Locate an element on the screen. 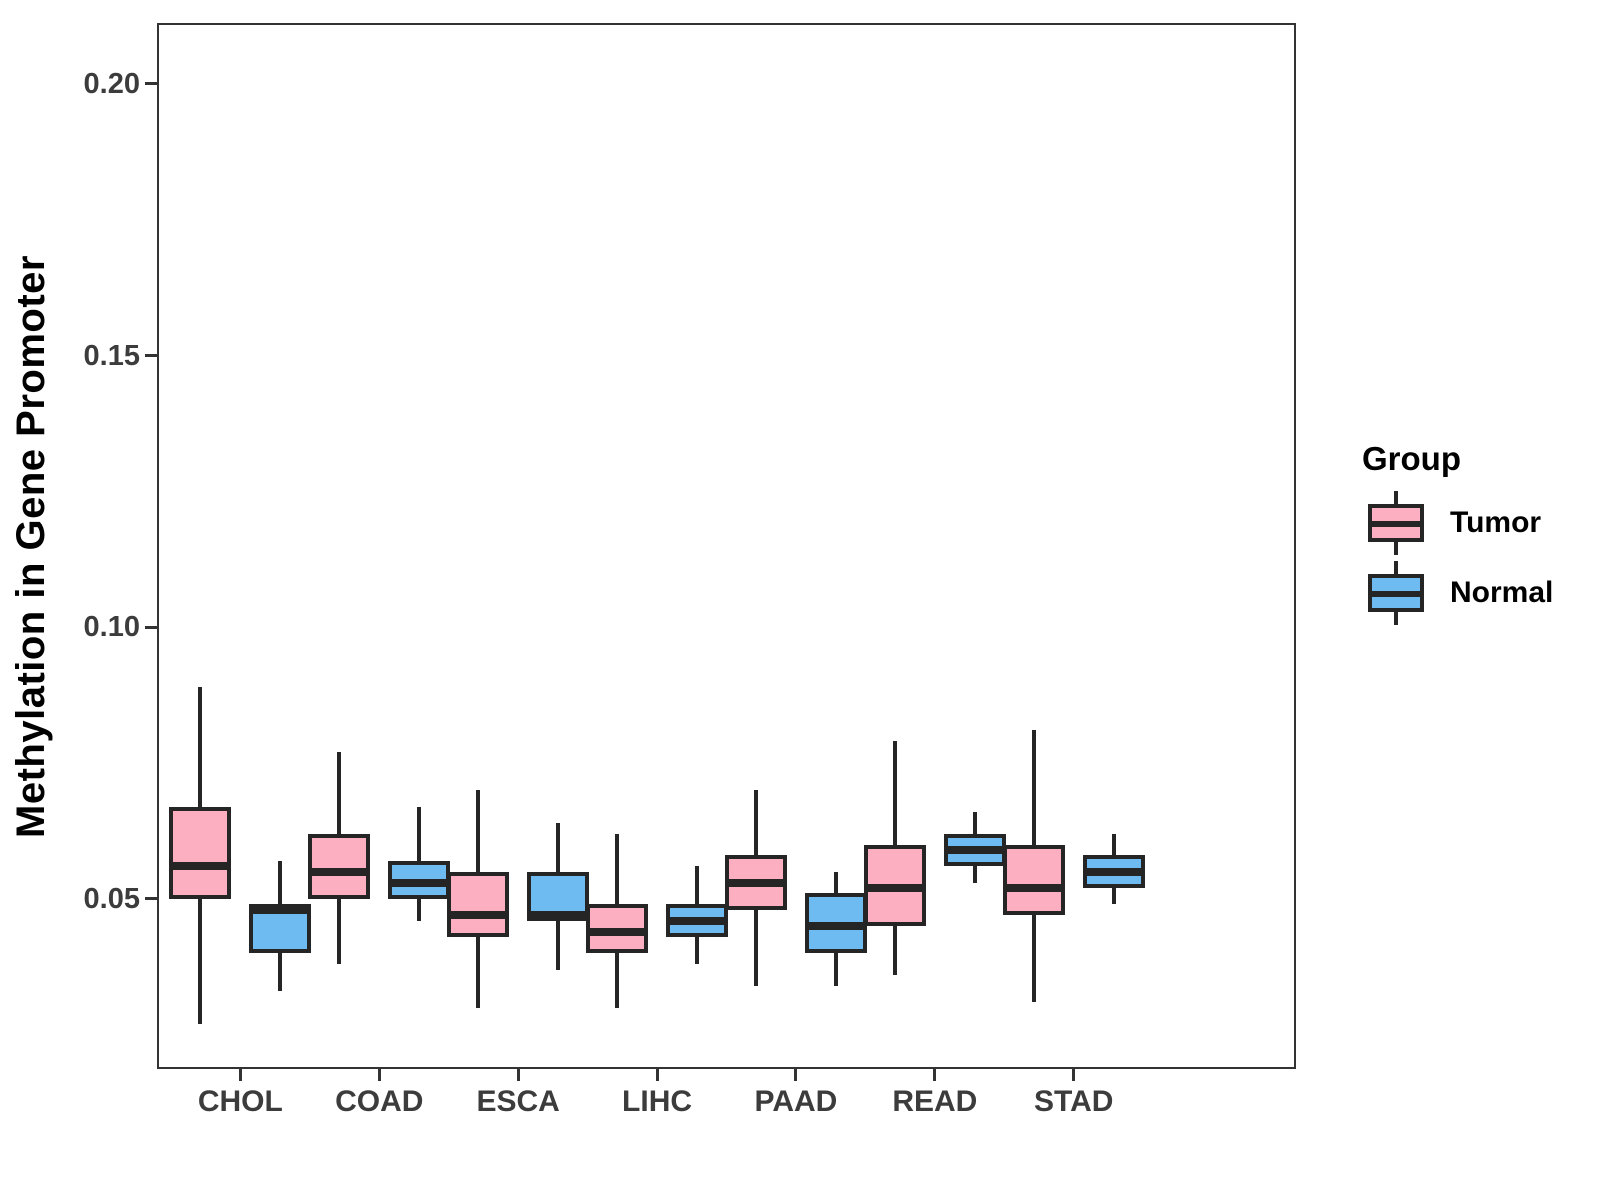 This screenshot has width=1600, height=1200. median-tumor-lihc is located at coordinates (617, 931).